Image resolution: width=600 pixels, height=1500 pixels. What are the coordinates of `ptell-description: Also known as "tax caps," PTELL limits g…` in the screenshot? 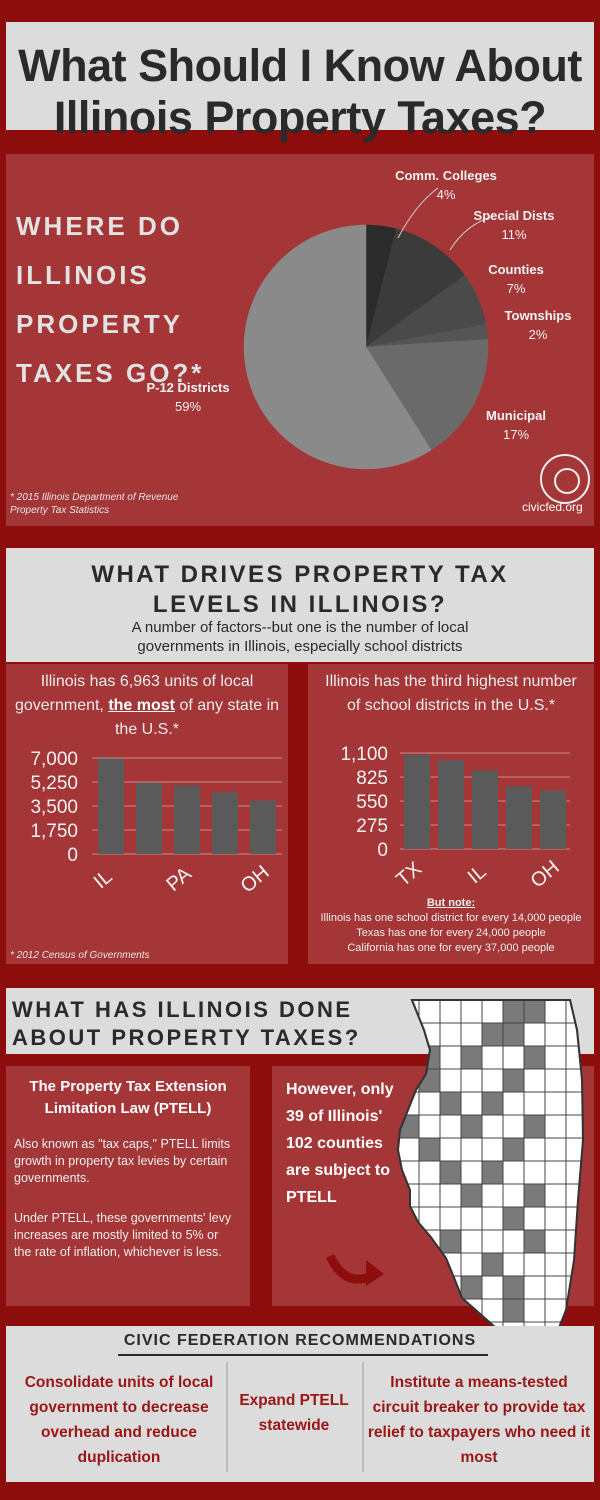 It's located at (122, 1161).